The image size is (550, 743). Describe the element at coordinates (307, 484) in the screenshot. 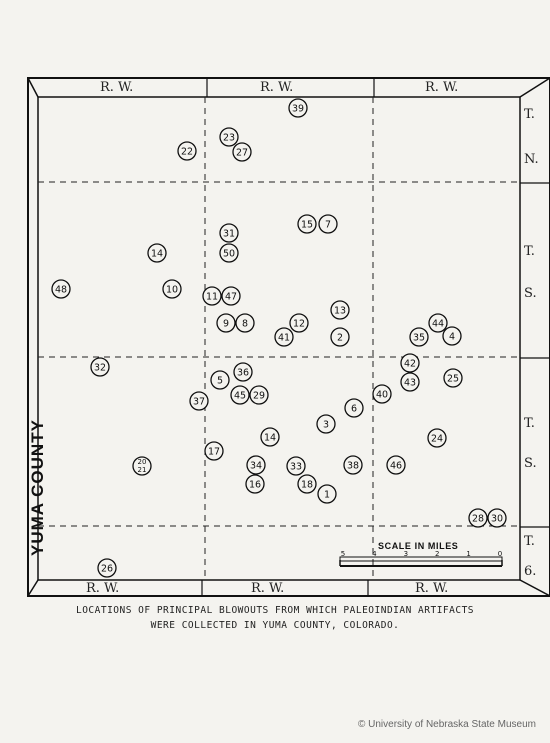

I see `site-marker: 18` at that location.